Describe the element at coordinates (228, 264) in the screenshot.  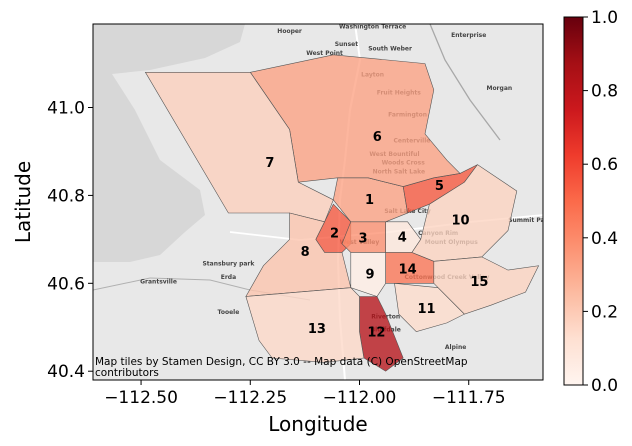
I see `place-label: Stansbury park` at that location.